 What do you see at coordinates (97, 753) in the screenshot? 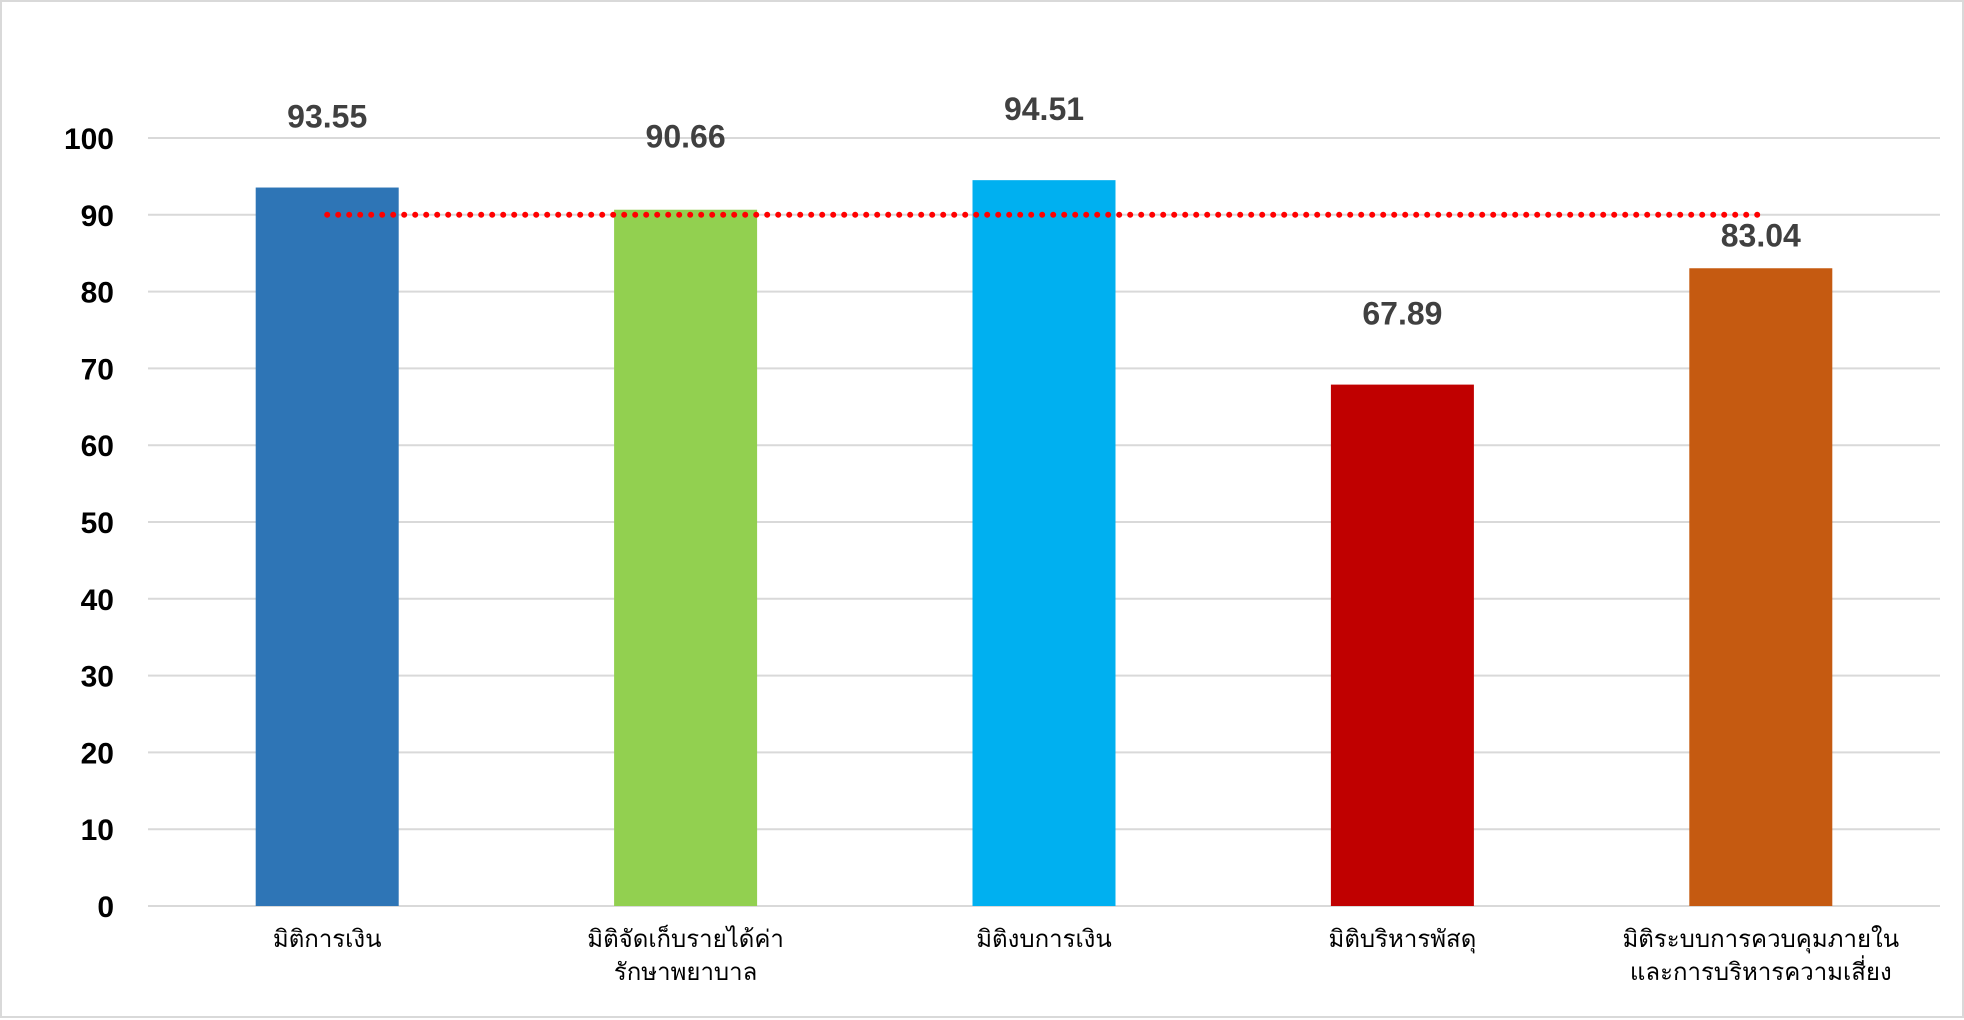
I see `y-tick-label: 20` at bounding box center [97, 753].